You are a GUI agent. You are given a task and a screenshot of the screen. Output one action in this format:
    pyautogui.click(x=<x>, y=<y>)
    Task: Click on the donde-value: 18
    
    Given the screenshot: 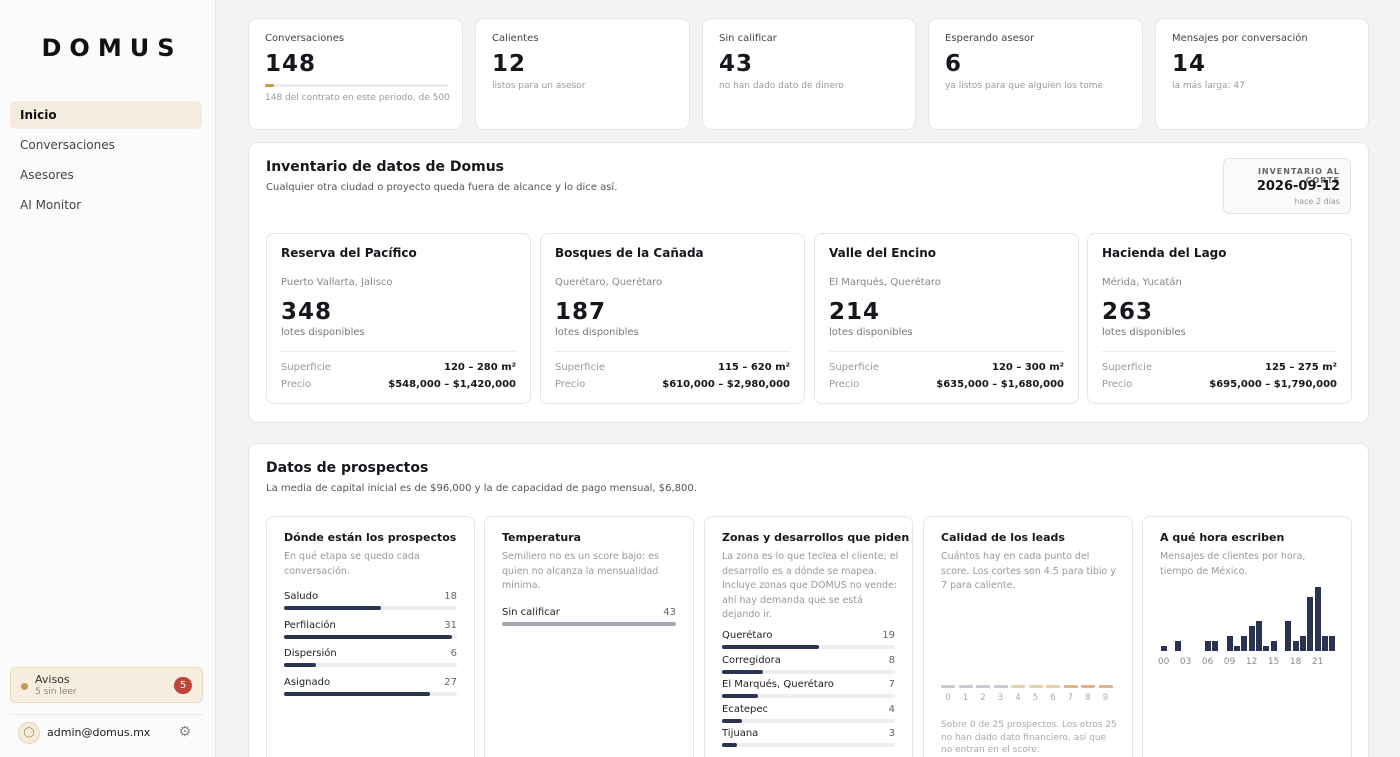 What is the action you would take?
    pyautogui.click(x=450, y=596)
    